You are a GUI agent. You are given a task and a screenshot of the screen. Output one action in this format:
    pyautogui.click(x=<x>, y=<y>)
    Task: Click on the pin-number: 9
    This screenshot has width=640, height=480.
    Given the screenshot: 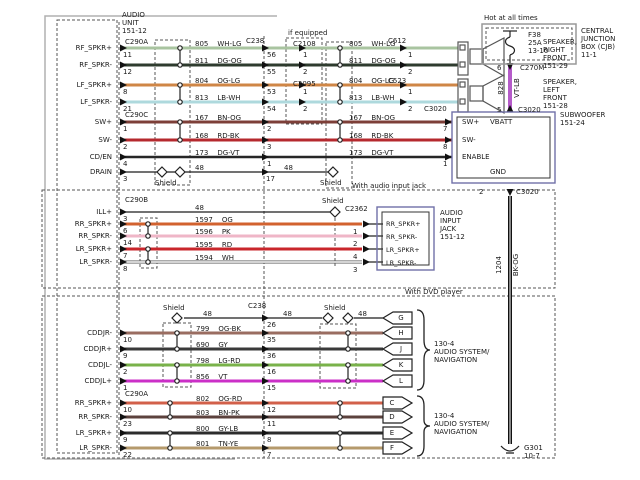 What is the action you would take?
    pyautogui.click(x=125, y=440)
    